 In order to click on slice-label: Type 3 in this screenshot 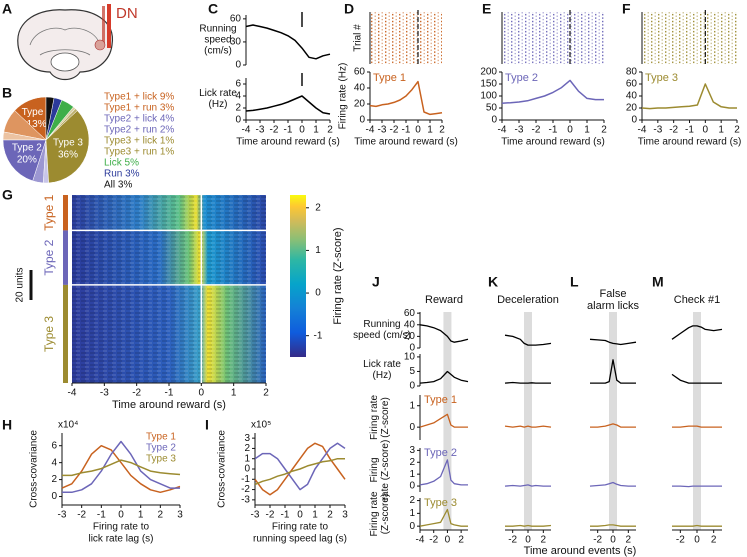, I will do `click(68, 142)`.